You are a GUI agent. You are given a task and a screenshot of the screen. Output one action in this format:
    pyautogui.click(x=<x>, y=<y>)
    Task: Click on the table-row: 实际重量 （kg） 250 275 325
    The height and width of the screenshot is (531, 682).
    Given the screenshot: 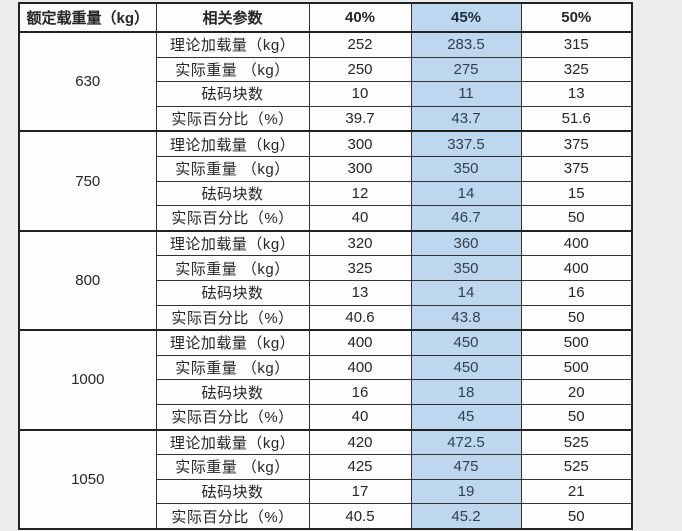 What is the action you would take?
    pyautogui.click(x=326, y=69)
    